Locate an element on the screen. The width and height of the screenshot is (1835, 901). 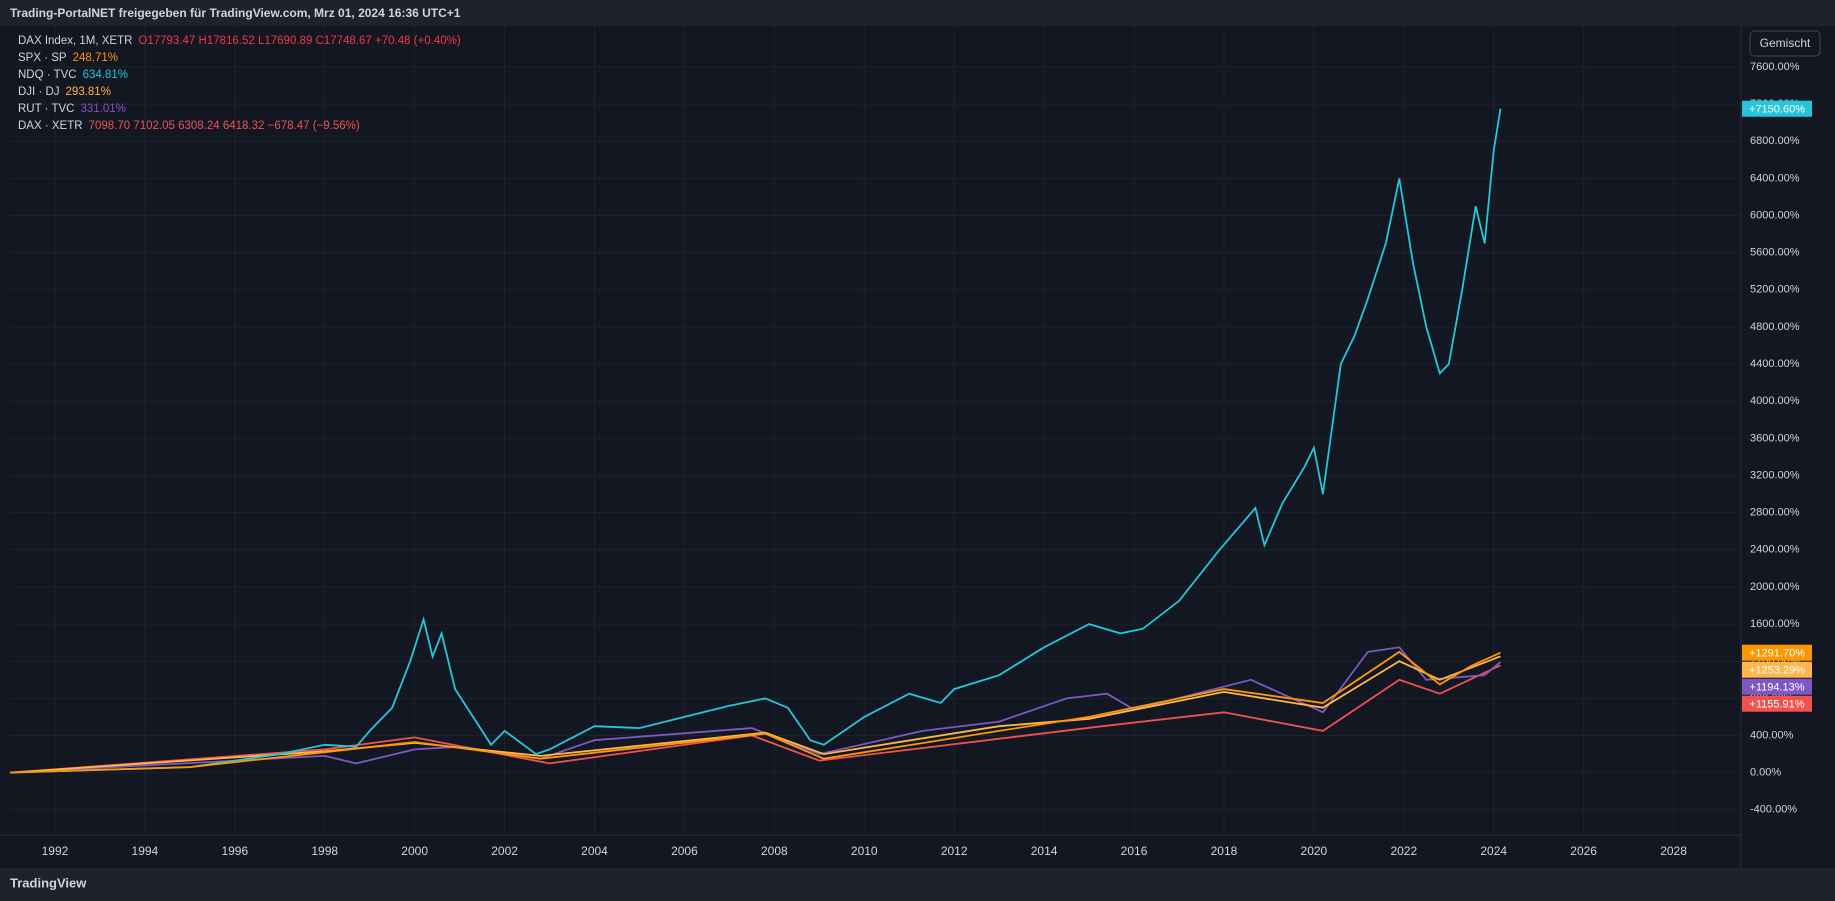
y-tick-label: 5200.00% is located at coordinates (1775, 290).